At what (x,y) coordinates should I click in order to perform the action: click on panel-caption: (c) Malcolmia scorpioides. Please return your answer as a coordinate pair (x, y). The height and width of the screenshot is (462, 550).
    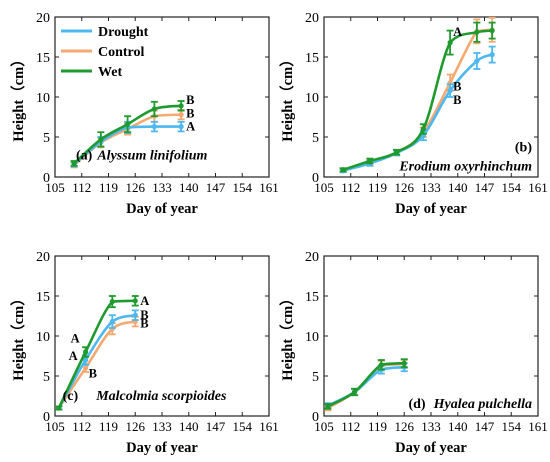
    Looking at the image, I should click on (145, 396).